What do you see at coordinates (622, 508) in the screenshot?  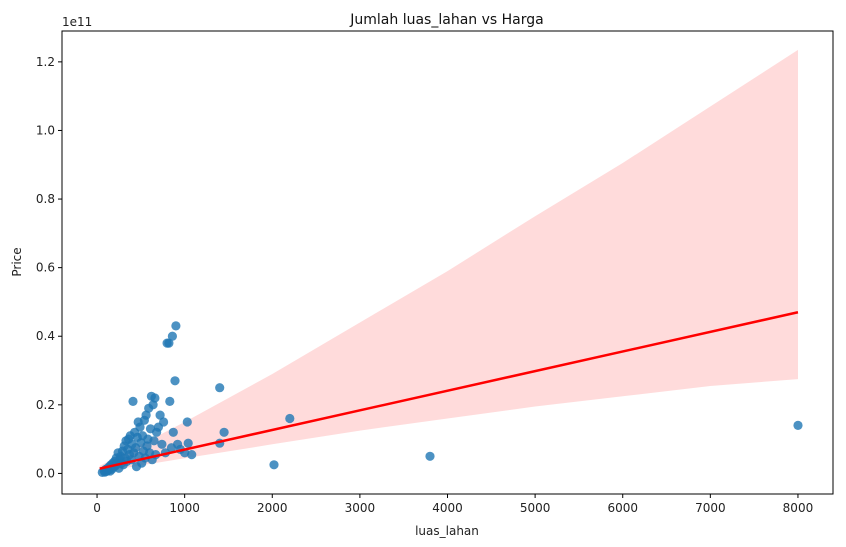 I see `x-tick-label: 6000` at bounding box center [622, 508].